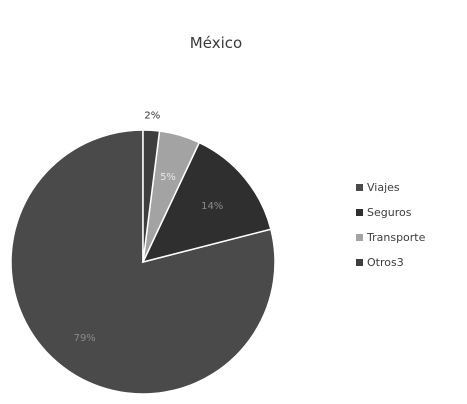 Image resolution: width=467 pixels, height=404 pixels. Describe the element at coordinates (359, 212) in the screenshot. I see `legend-swatch-seguros` at that location.